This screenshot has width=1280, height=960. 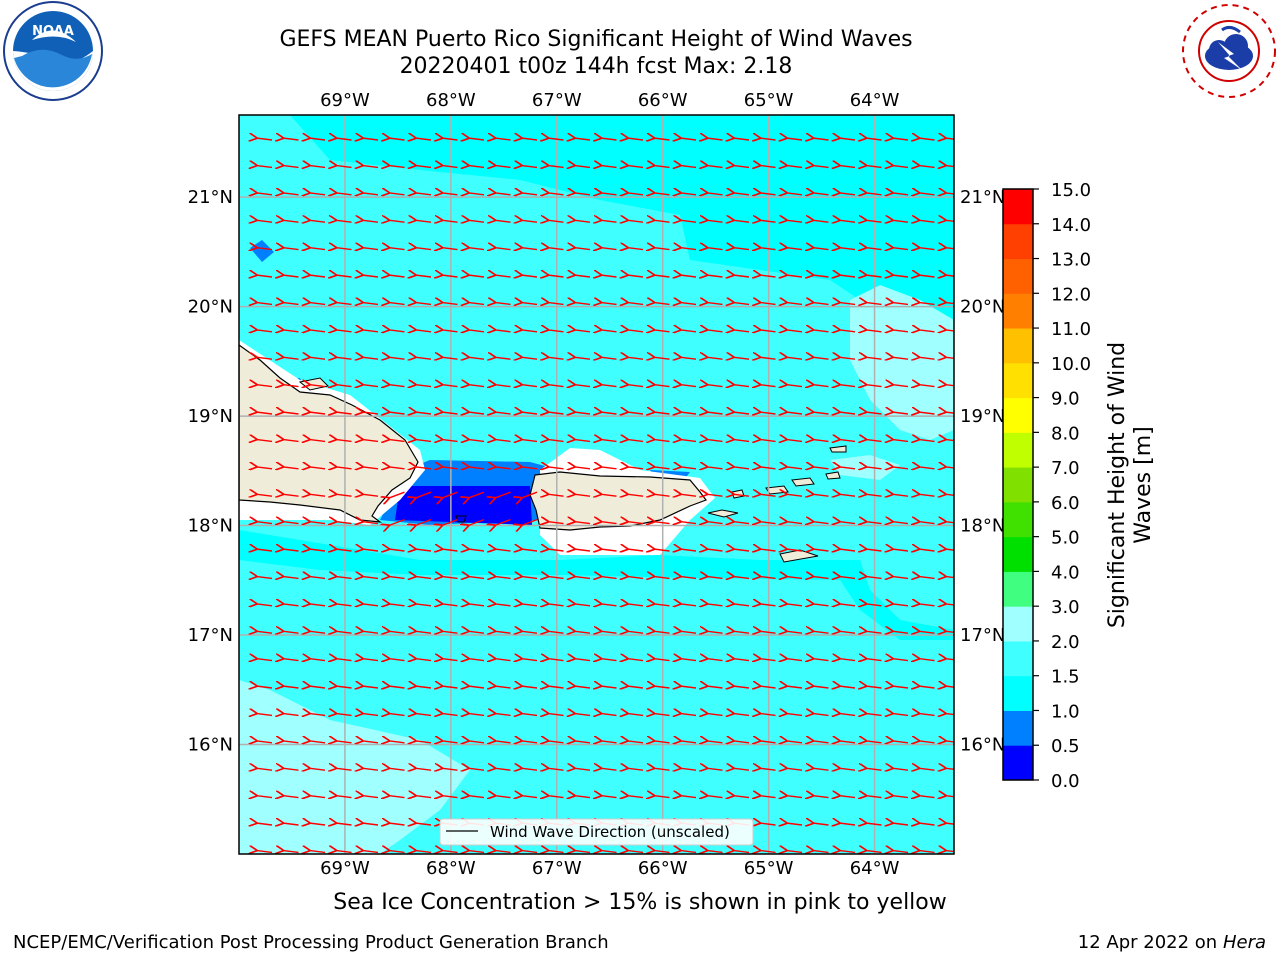 I want to click on lon-tick-top: 64°W, so click(x=875, y=100).